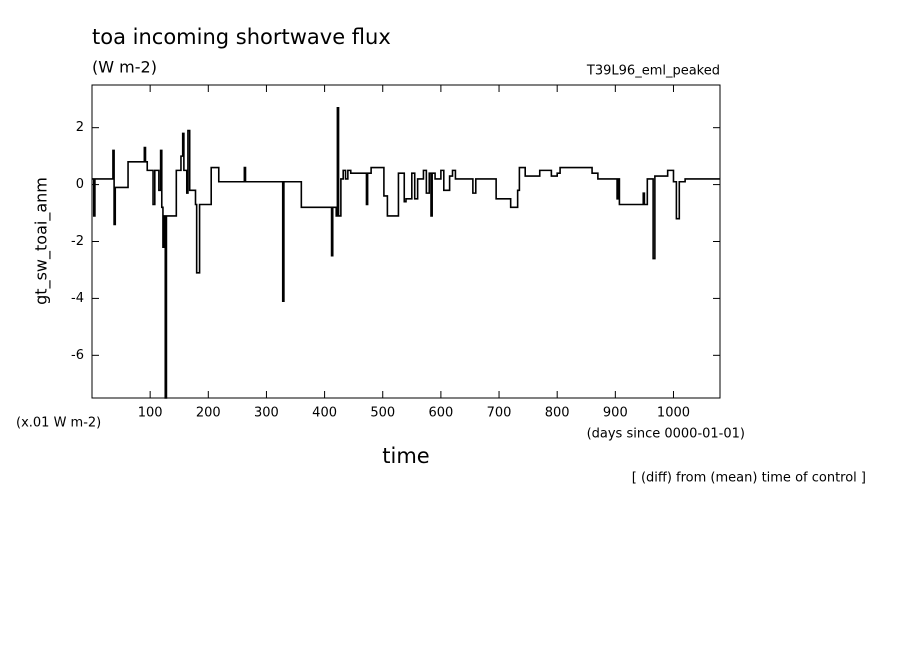 The height and width of the screenshot is (654, 904). Describe the element at coordinates (58, 423) in the screenshot. I see `y-units: (x.01 W m-2)` at that location.